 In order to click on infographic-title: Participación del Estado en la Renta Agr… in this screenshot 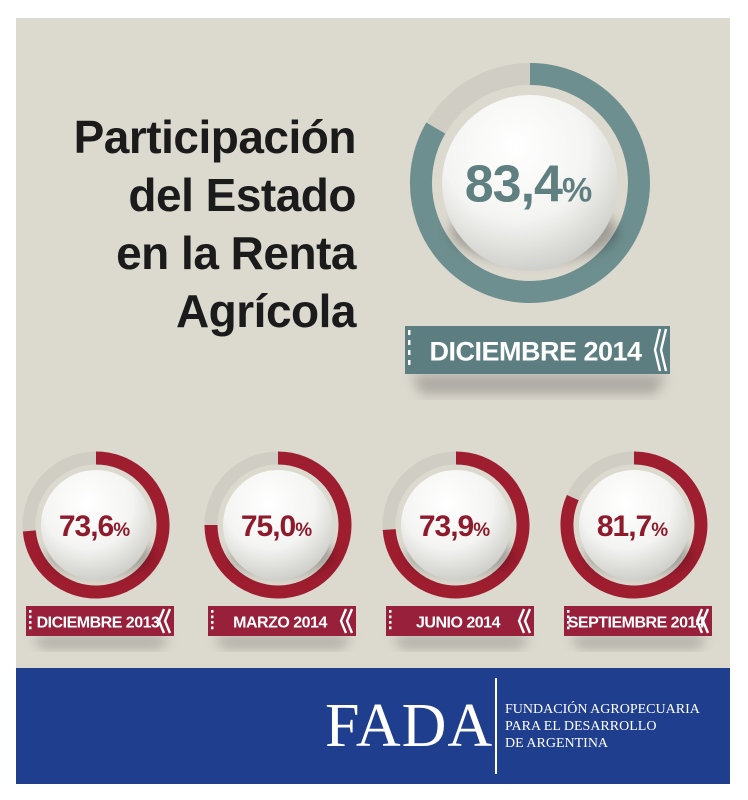, I will do `click(215, 224)`.